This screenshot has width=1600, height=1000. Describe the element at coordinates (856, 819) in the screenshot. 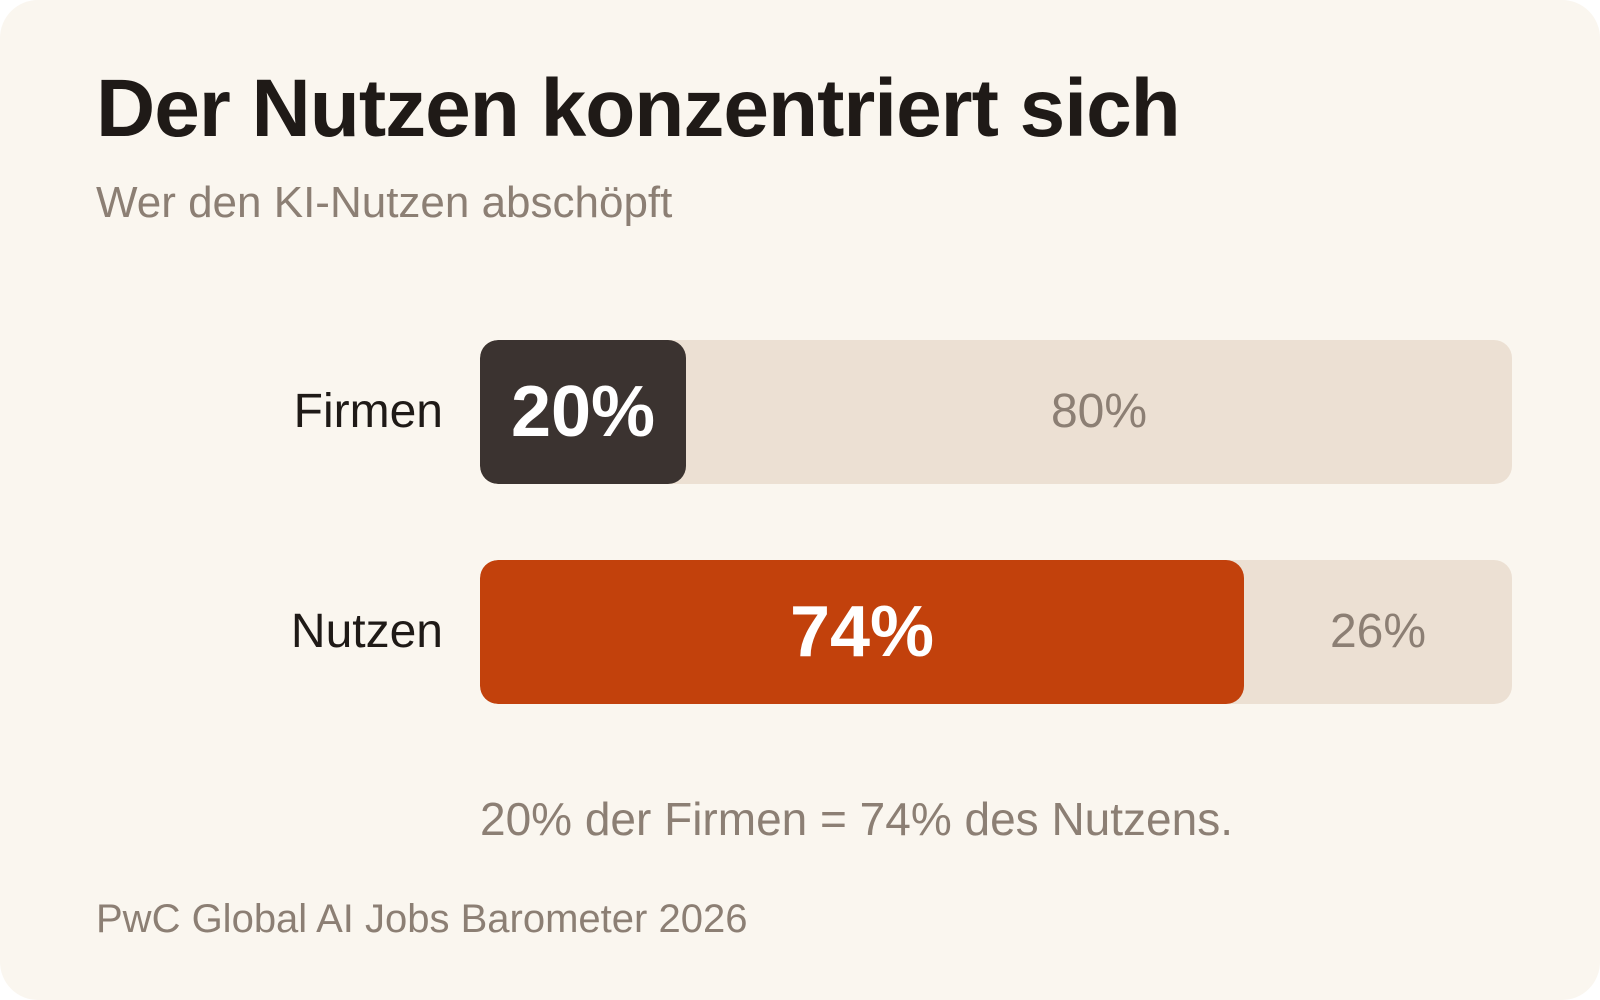

I see `chart-annotation: 20% der Firmen = 74% des Nutzens.` at that location.